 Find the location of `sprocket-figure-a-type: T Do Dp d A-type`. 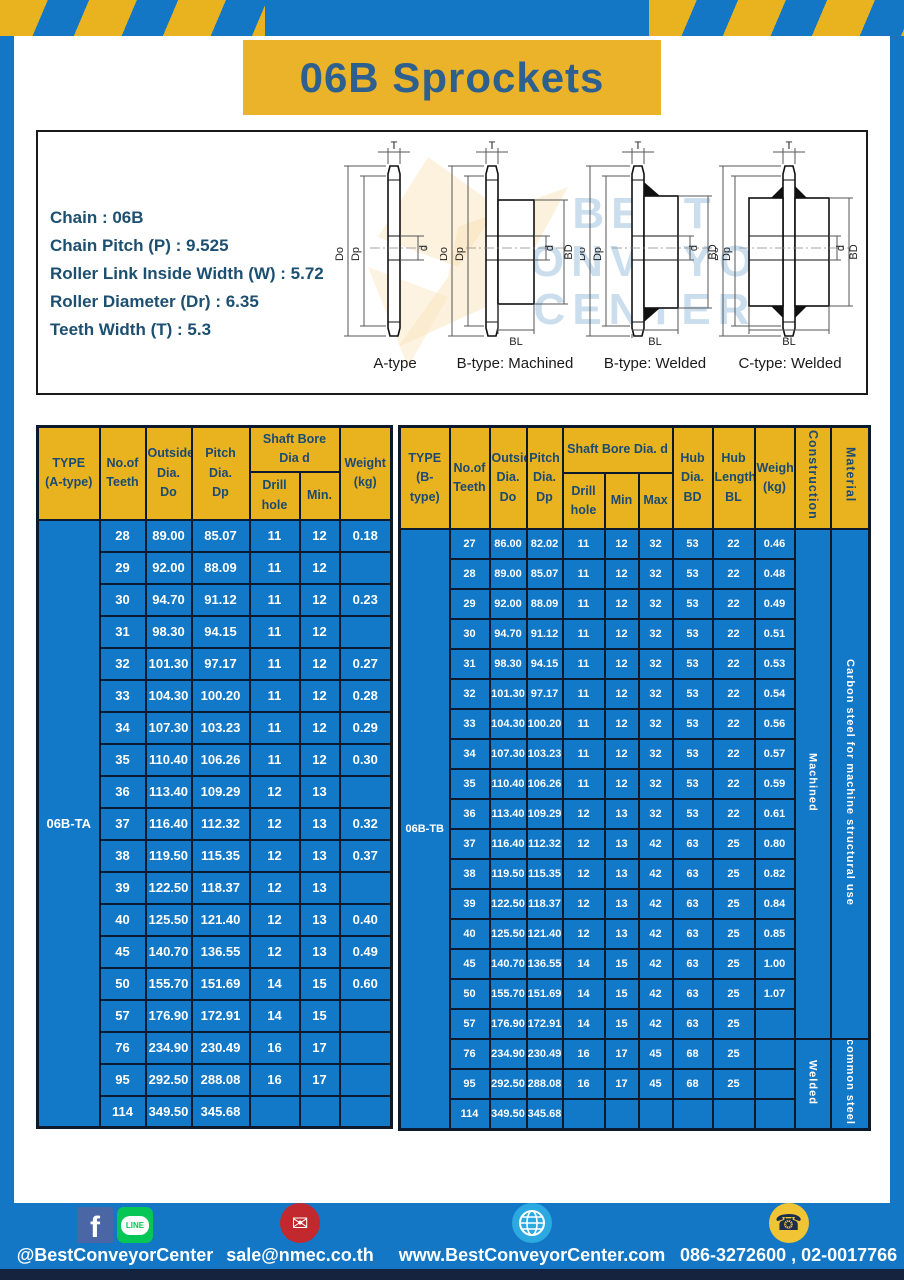

sprocket-figure-a-type: T Do Dp d A-type is located at coordinates (395, 256).